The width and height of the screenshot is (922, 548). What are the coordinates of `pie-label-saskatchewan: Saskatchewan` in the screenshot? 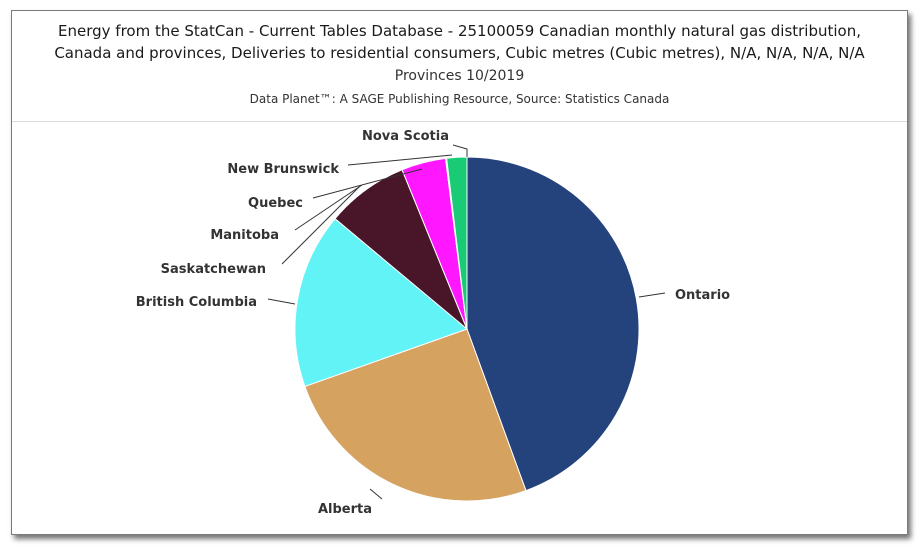 It's located at (213, 269).